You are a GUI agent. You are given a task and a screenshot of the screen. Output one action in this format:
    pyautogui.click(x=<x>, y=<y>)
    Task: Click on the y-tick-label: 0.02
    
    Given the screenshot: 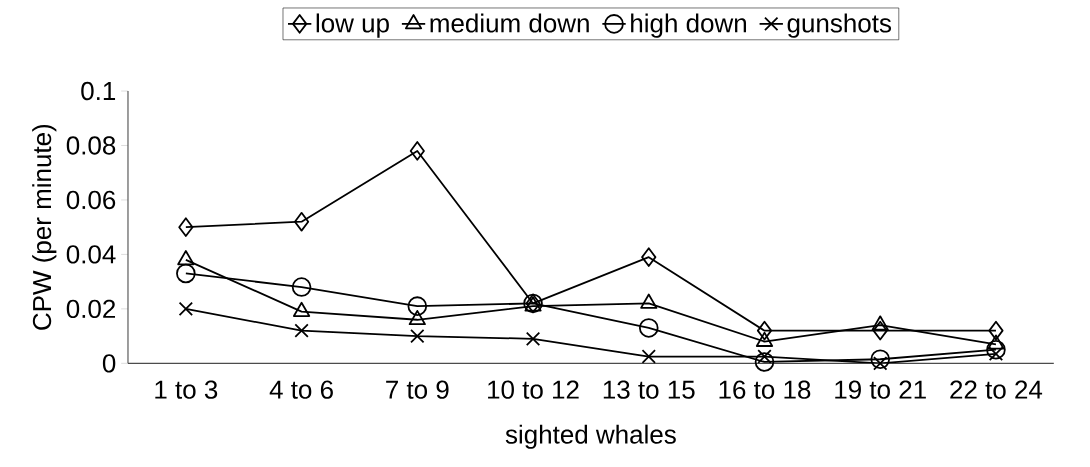 What is the action you would take?
    pyautogui.click(x=91, y=308)
    